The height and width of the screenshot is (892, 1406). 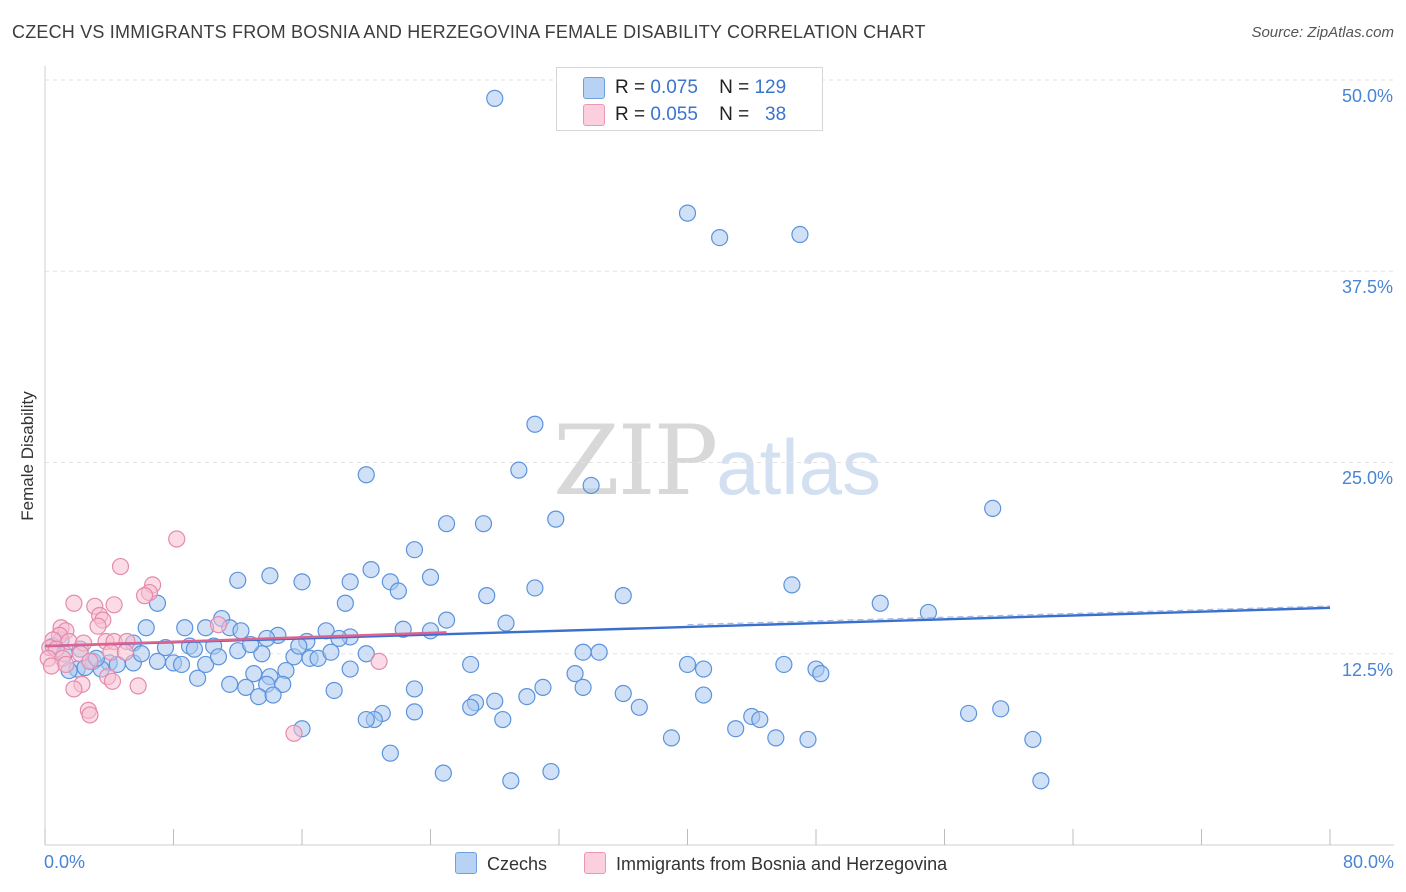 I want to click on bosnia-trend-line, so click(x=245, y=639).